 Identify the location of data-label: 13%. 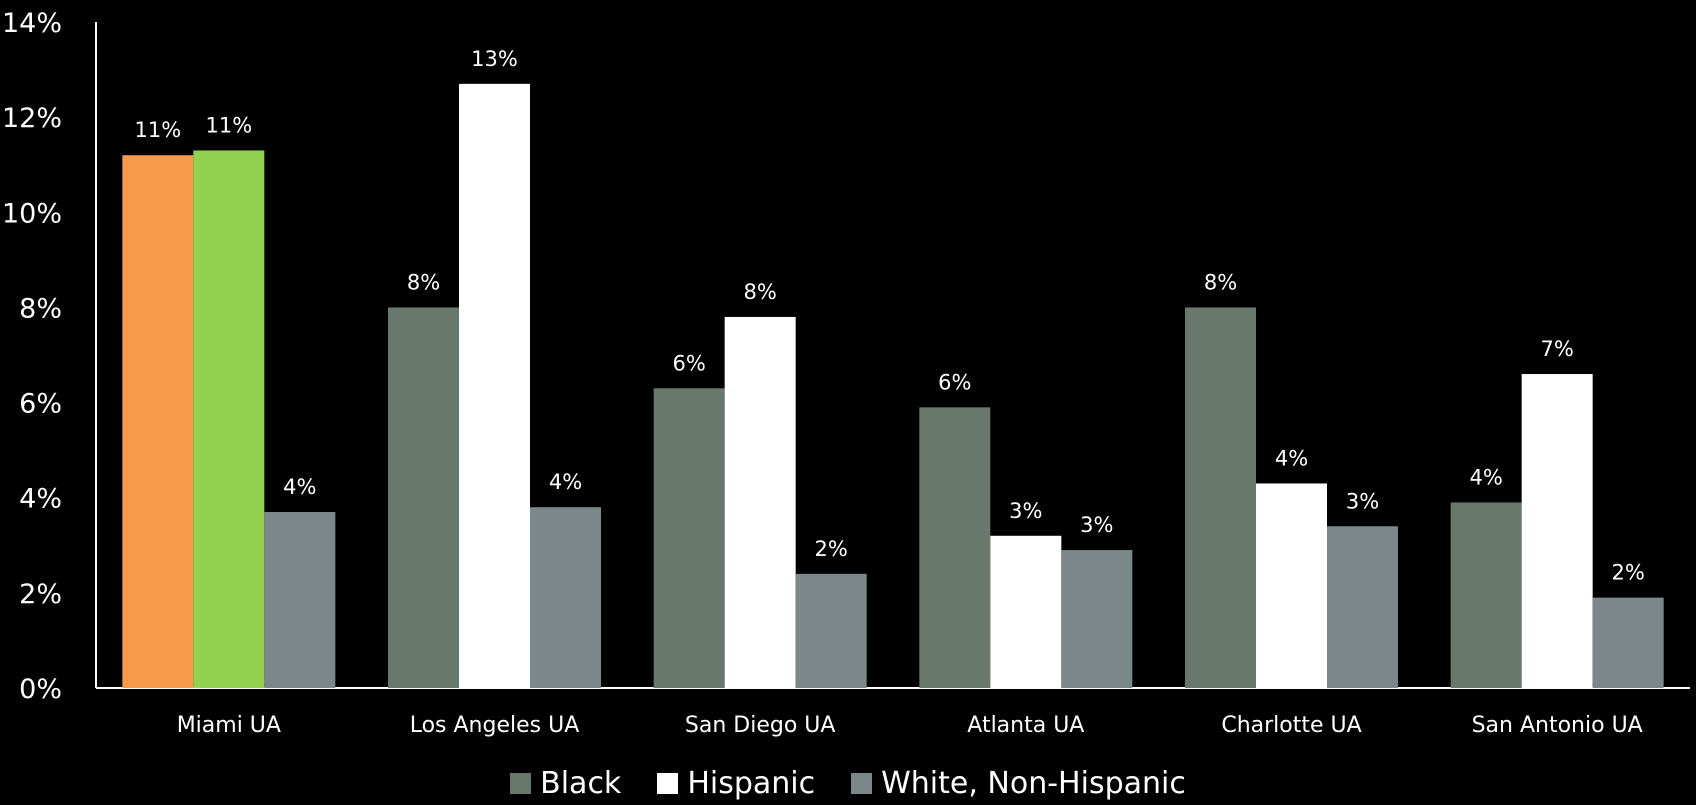
(494, 59).